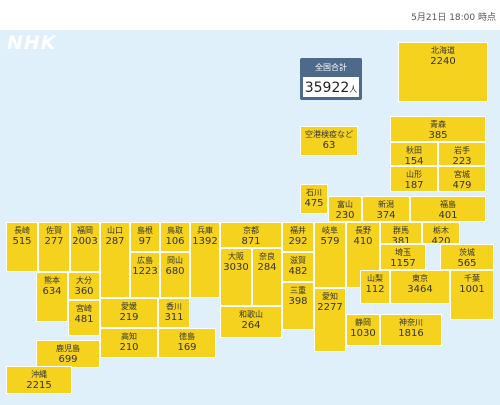 The image size is (500, 405). Describe the element at coordinates (52, 280) in the screenshot. I see `prefecture-name: 熊本` at that location.